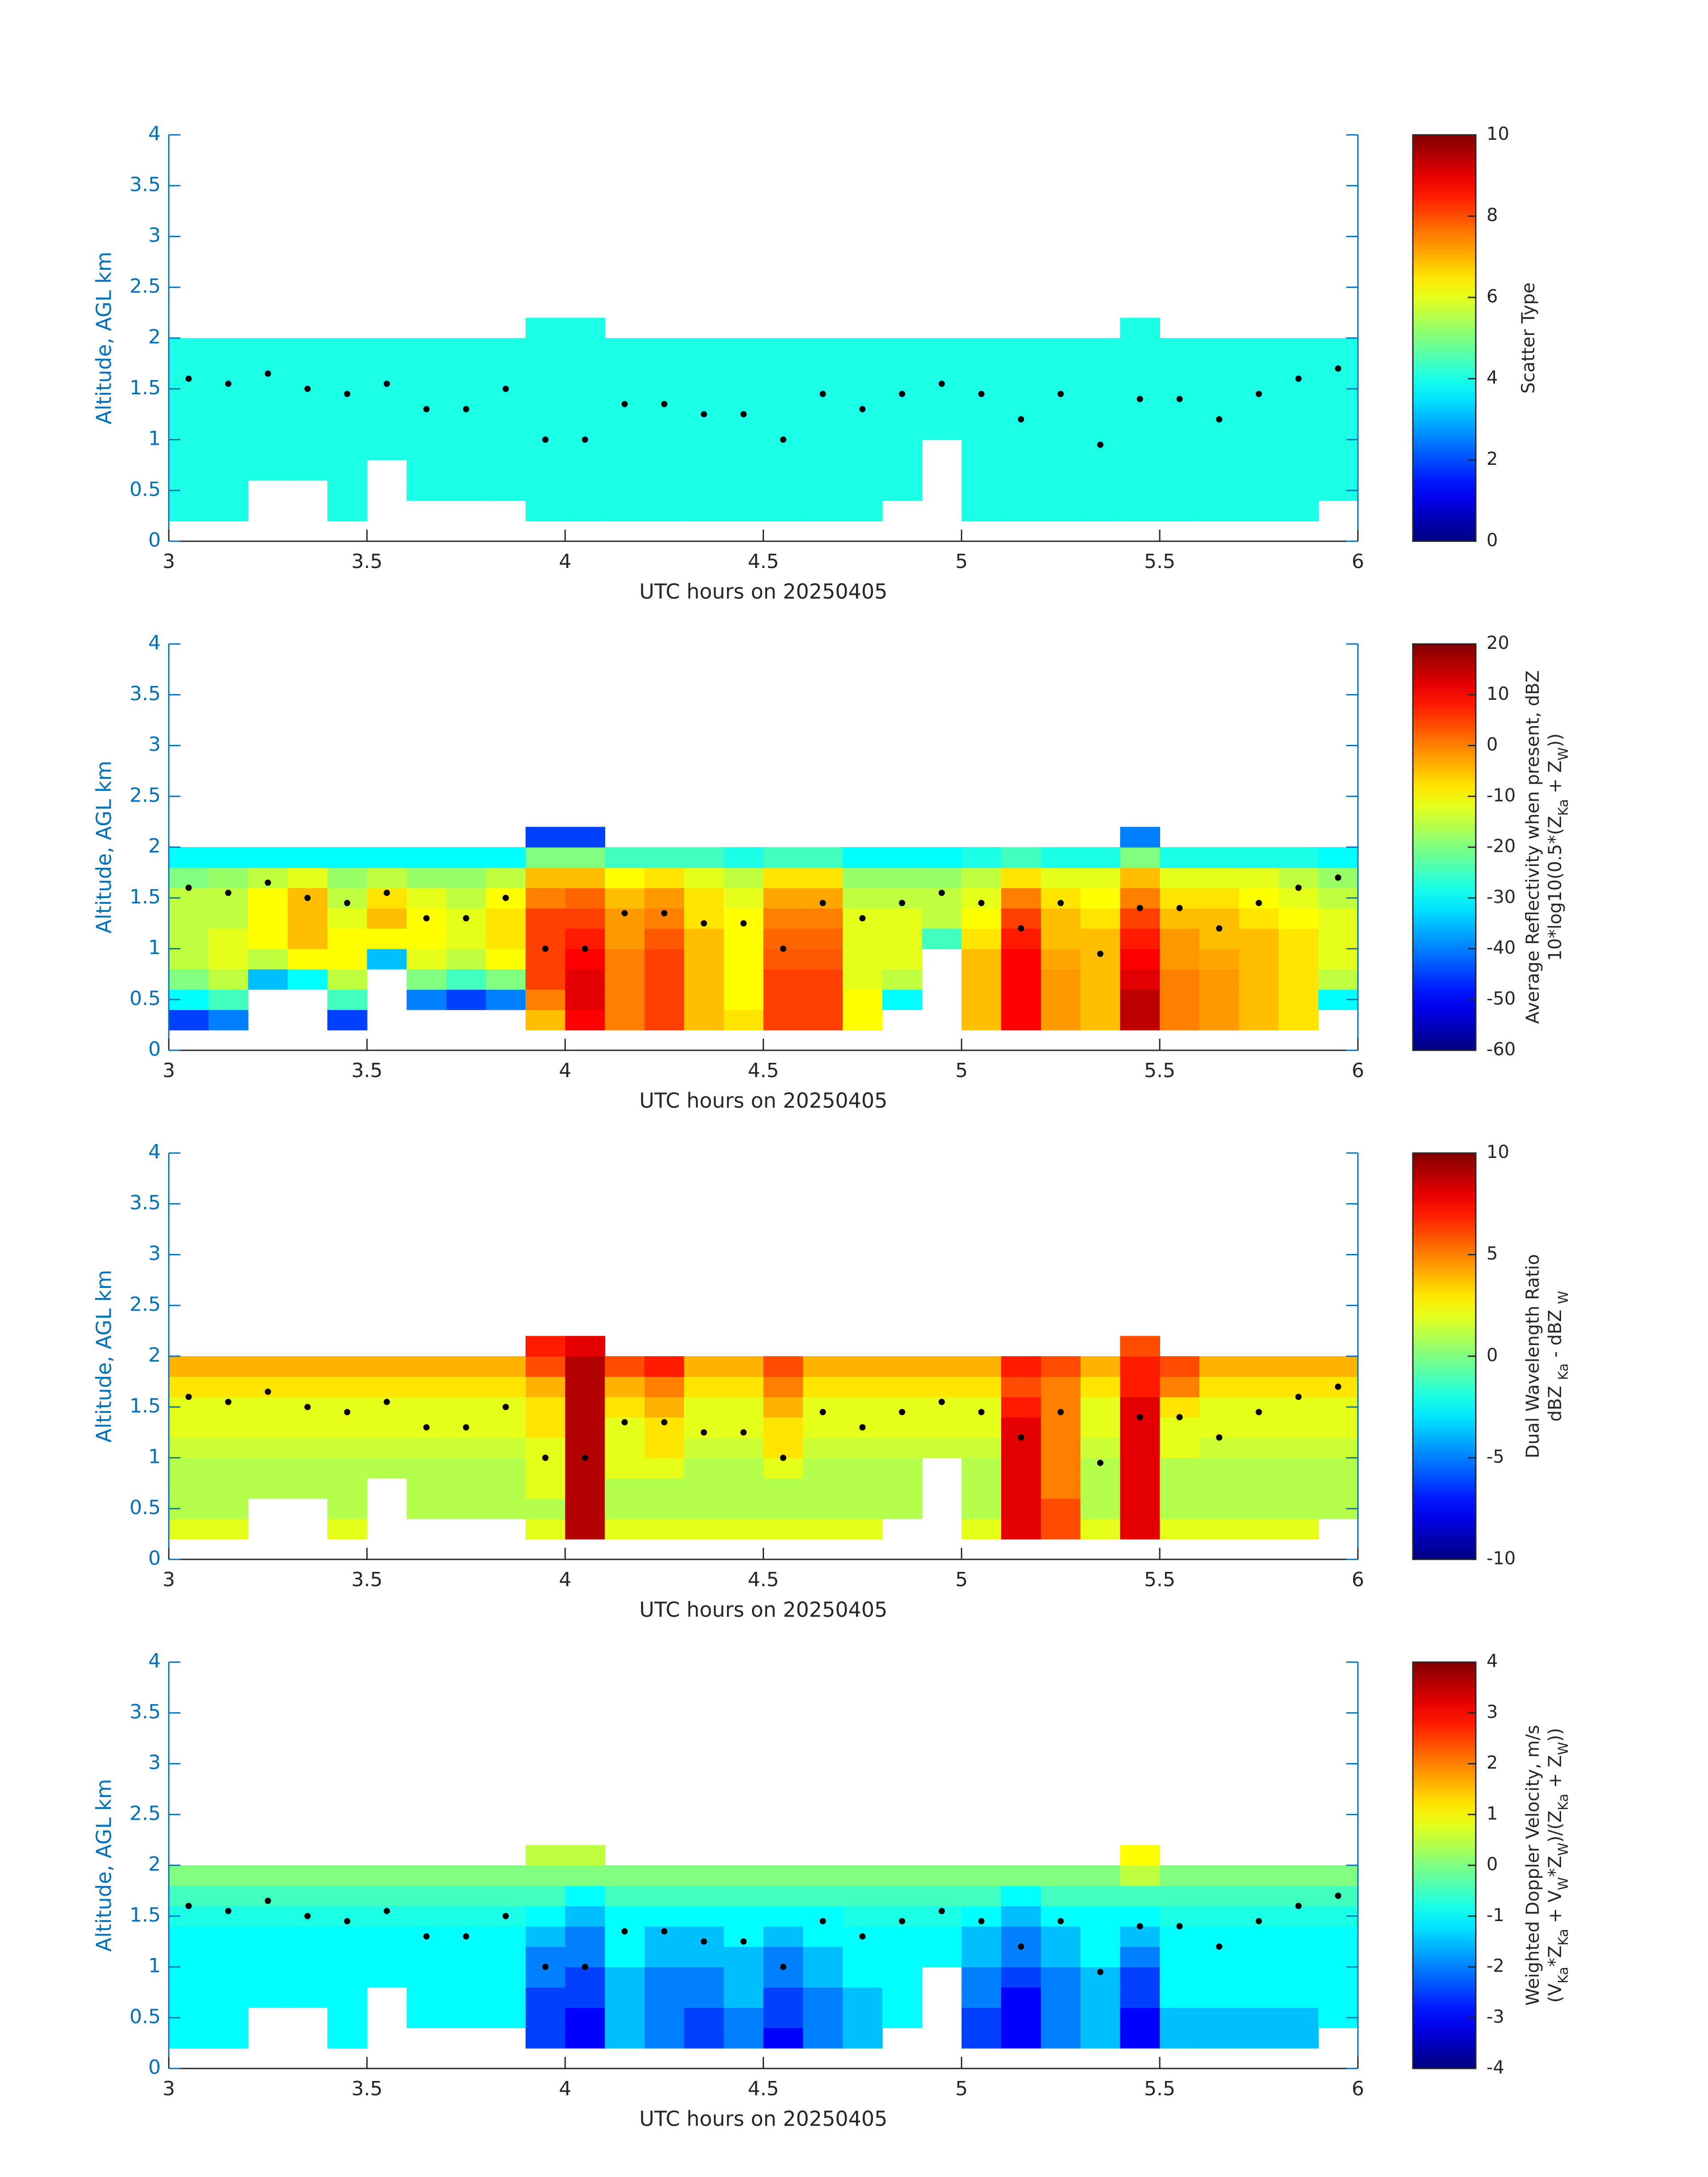  What do you see at coordinates (1159, 561) in the screenshot?
I see `x-tick-label: 5.5` at bounding box center [1159, 561].